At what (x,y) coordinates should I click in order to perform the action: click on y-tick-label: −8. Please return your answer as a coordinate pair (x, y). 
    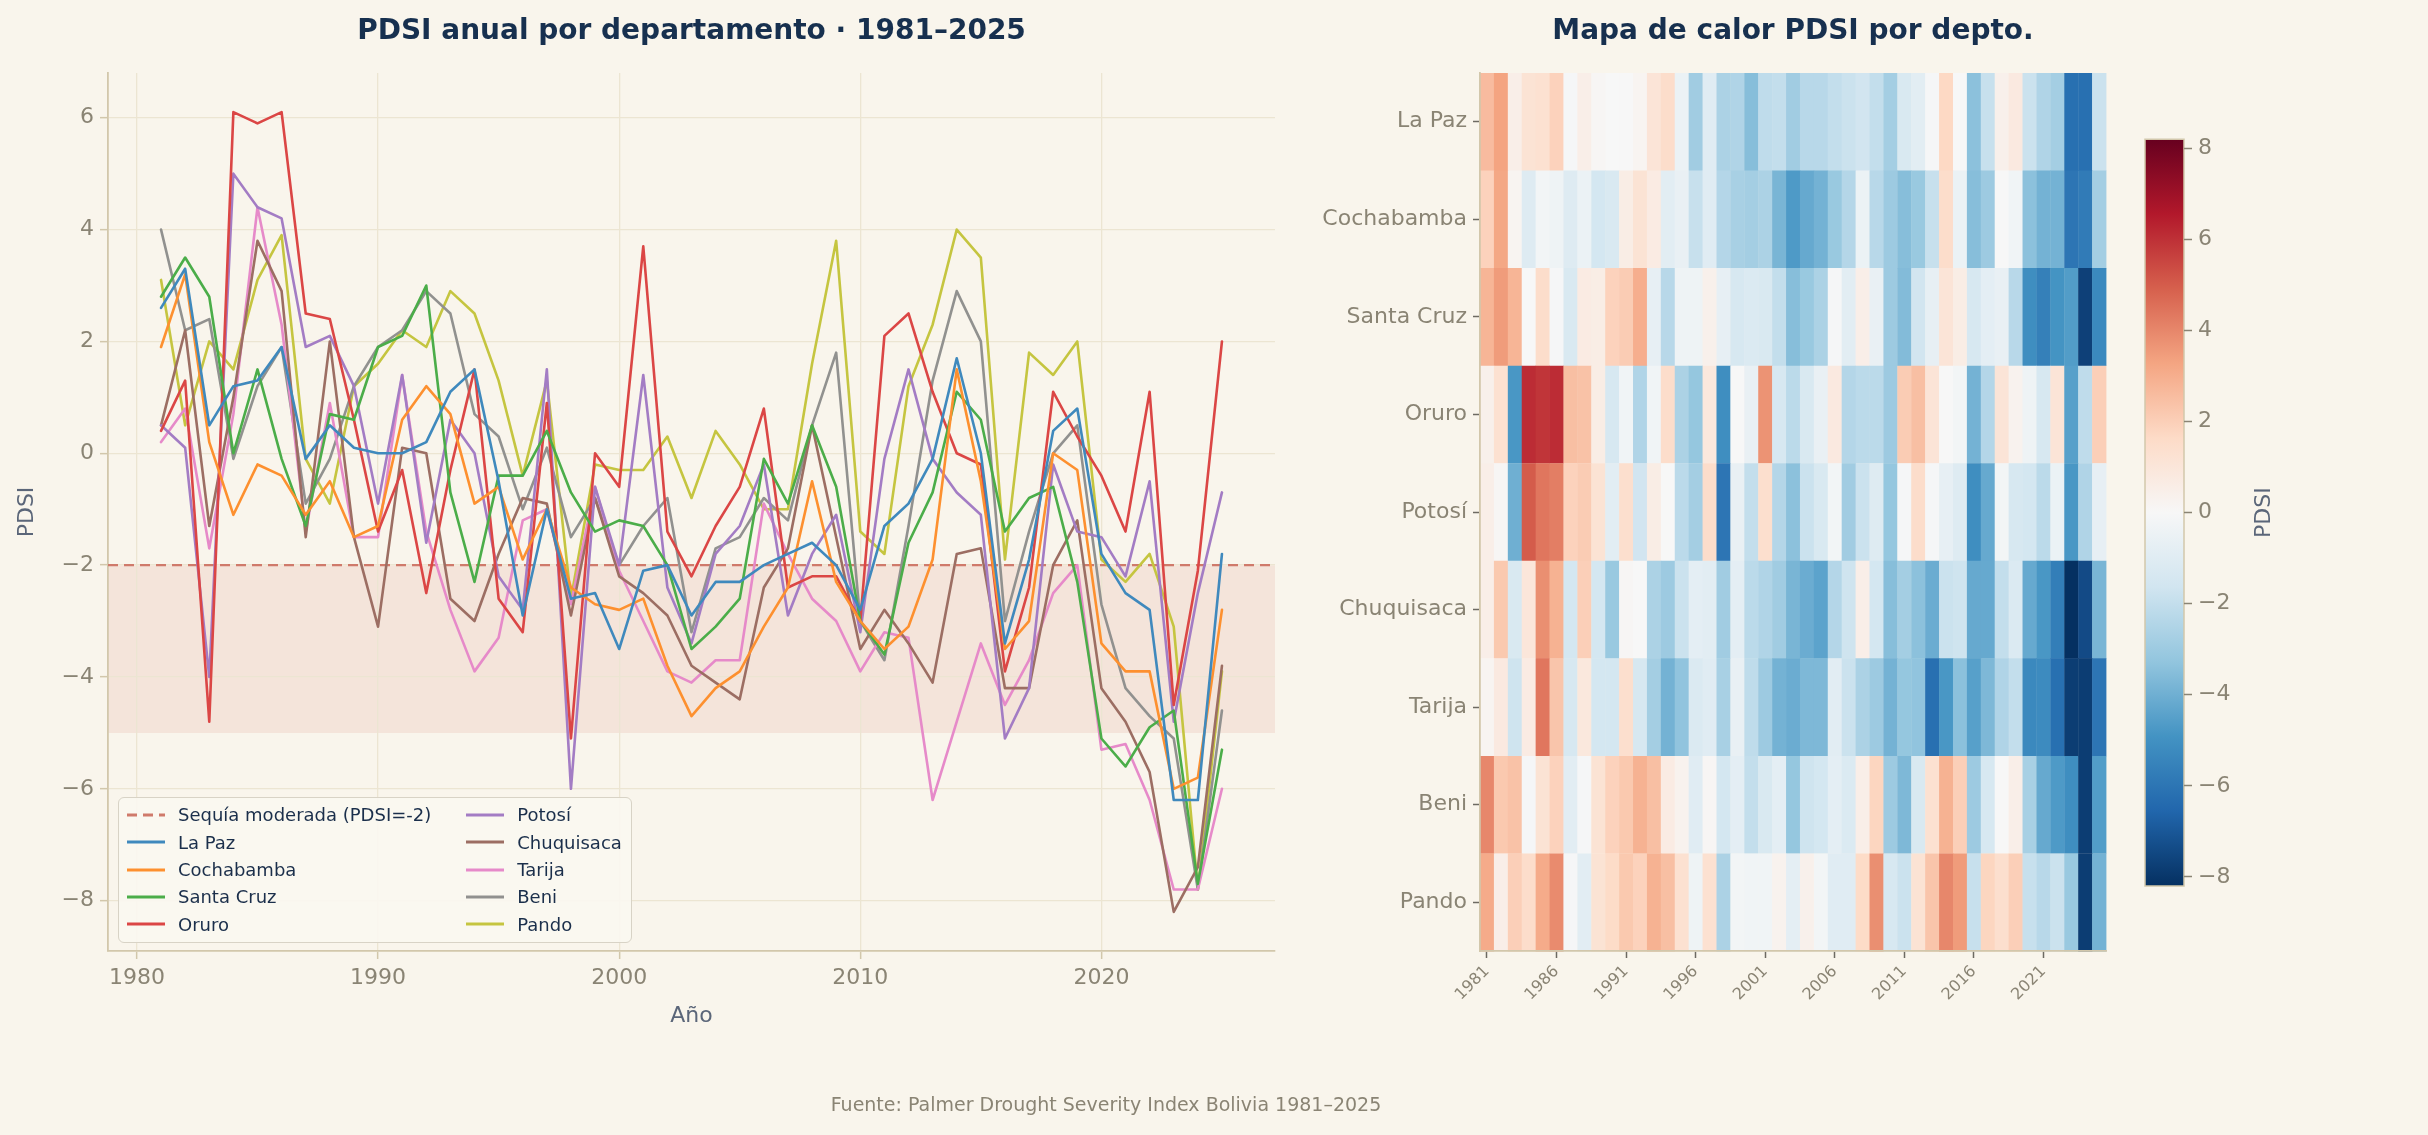
    Looking at the image, I should click on (77, 899).